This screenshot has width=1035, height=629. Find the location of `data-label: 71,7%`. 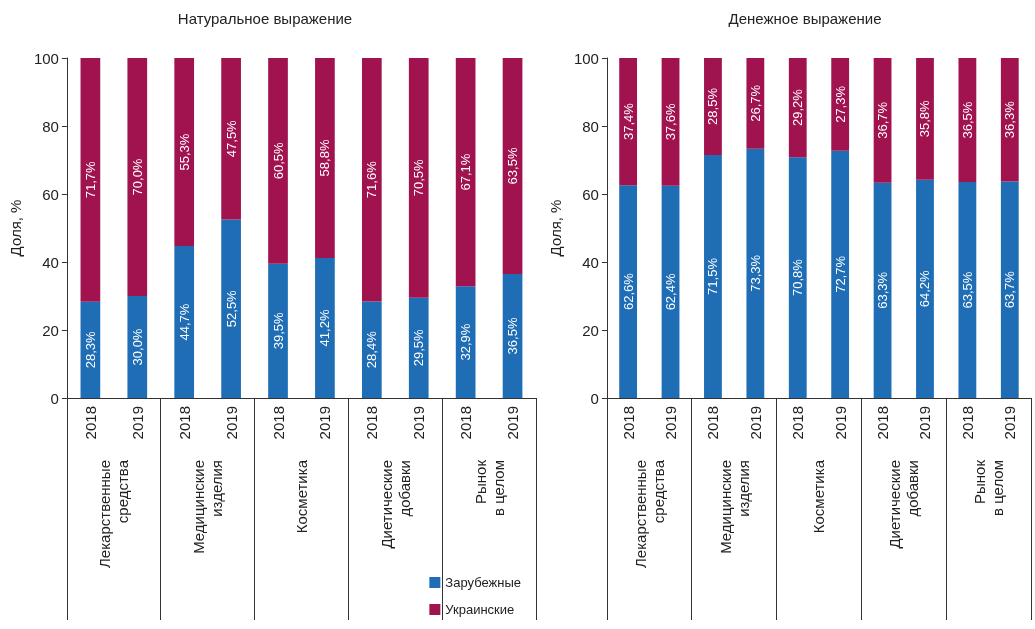

data-label: 71,7% is located at coordinates (90, 180).